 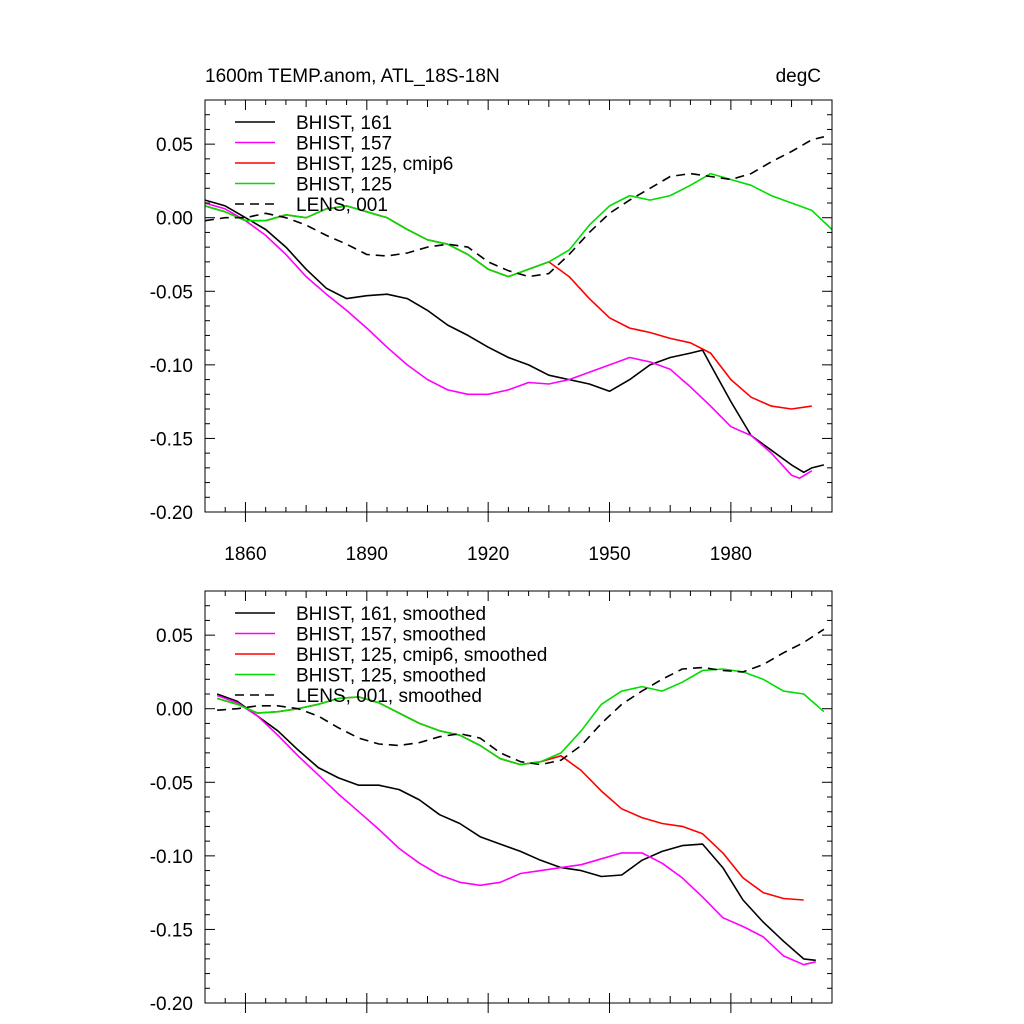 I want to click on top-legend-label: LENS, 001, so click(x=342, y=205).